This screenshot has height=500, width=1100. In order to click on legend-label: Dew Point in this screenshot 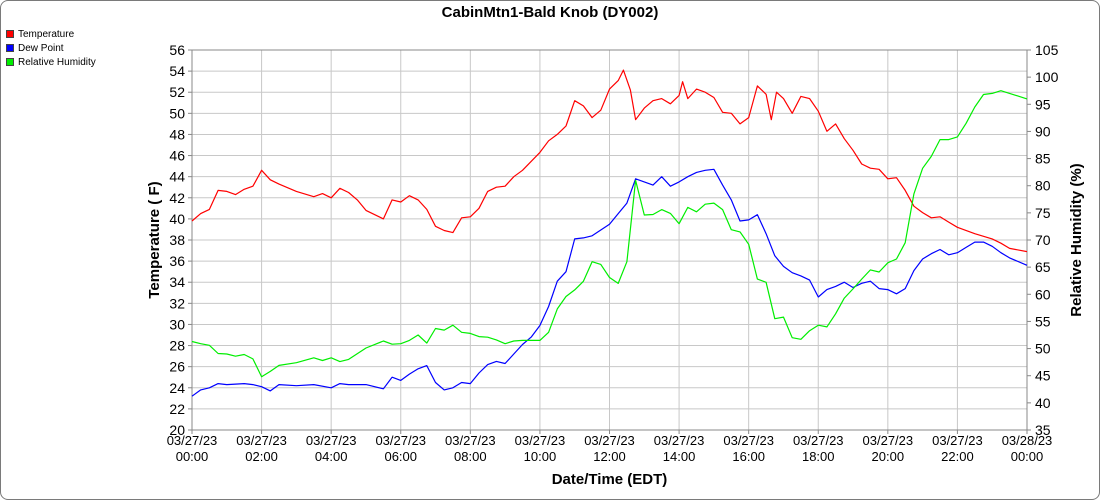, I will do `click(41, 48)`.